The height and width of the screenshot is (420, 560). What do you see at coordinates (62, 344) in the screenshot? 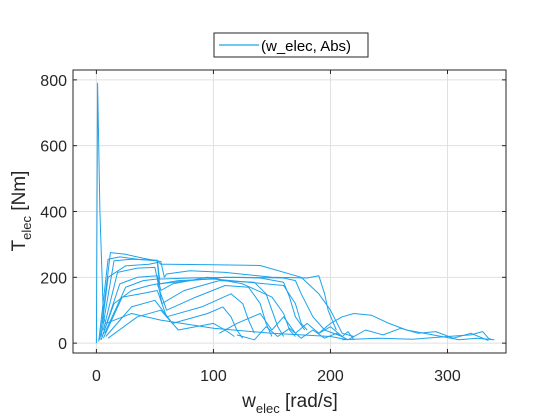
I see `y-tick-label: 0` at bounding box center [62, 344].